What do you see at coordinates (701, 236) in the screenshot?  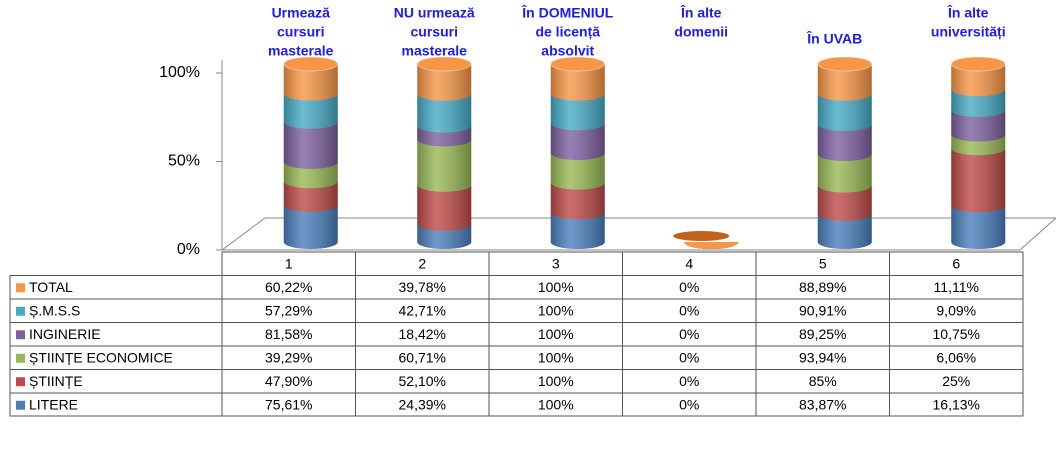 I see `empty-base` at bounding box center [701, 236].